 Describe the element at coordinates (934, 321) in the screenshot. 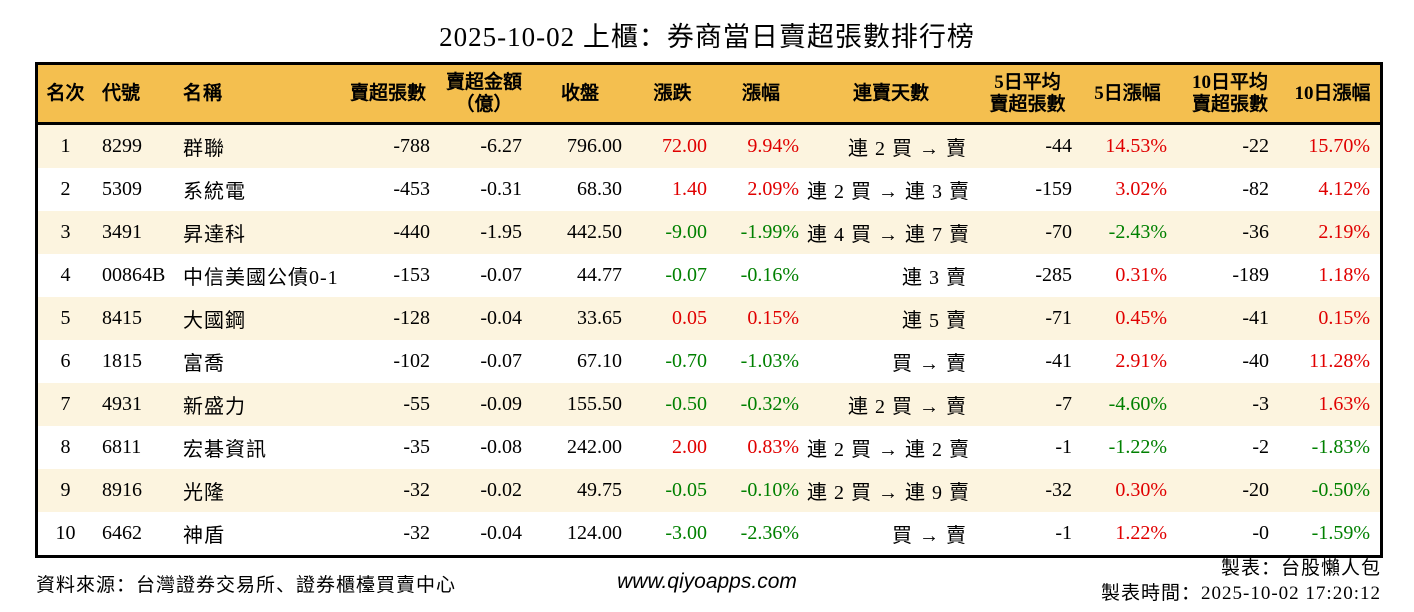

I see `cell-sell-streak: 連 5 賣` at that location.